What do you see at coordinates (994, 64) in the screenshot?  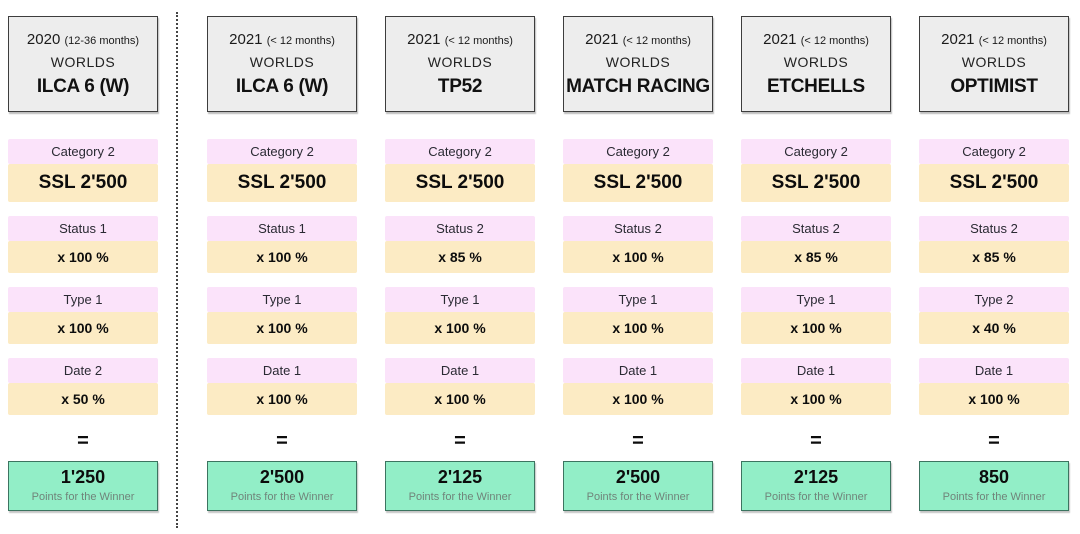 I see `event-header-box: 2021 (< 12 months) WORLDS OPTIMIST` at bounding box center [994, 64].